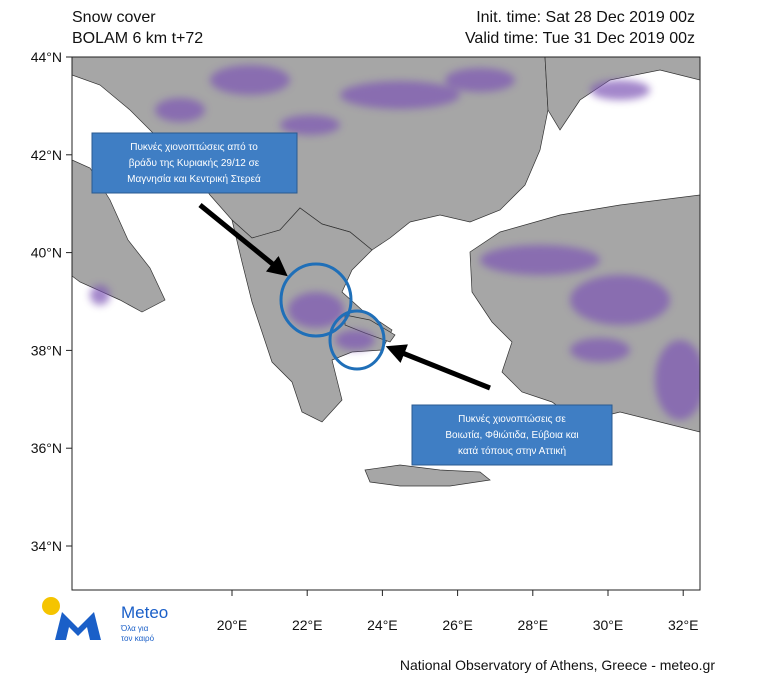 The image size is (770, 687). I want to click on black-sea-coast, so click(622, 94).